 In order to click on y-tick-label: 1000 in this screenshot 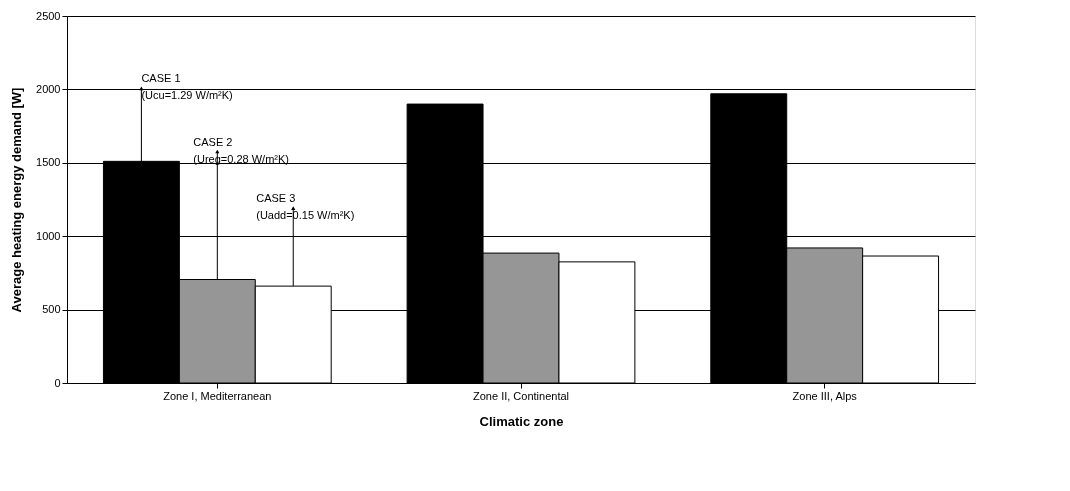, I will do `click(48, 235)`.